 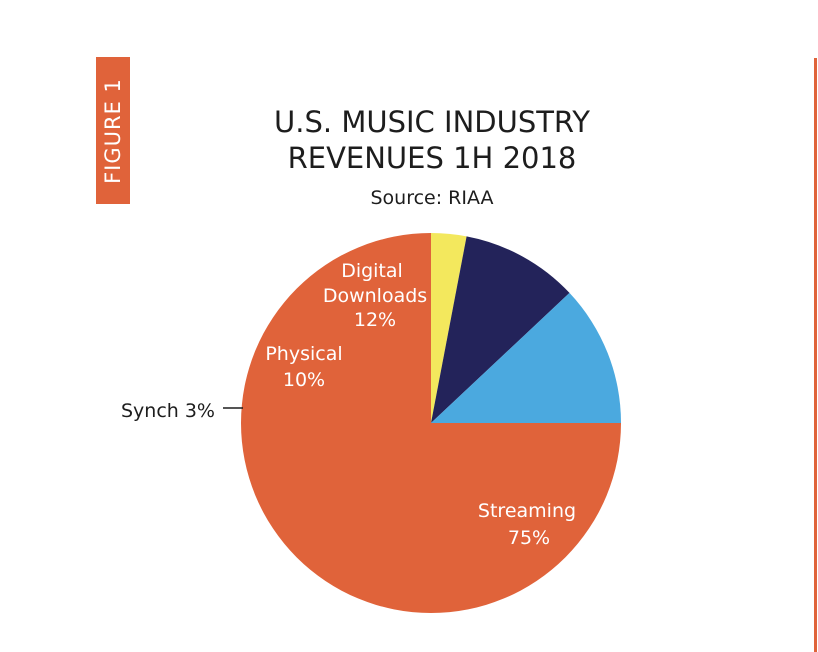 I want to click on pie-slice-synch, so click(x=449, y=328).